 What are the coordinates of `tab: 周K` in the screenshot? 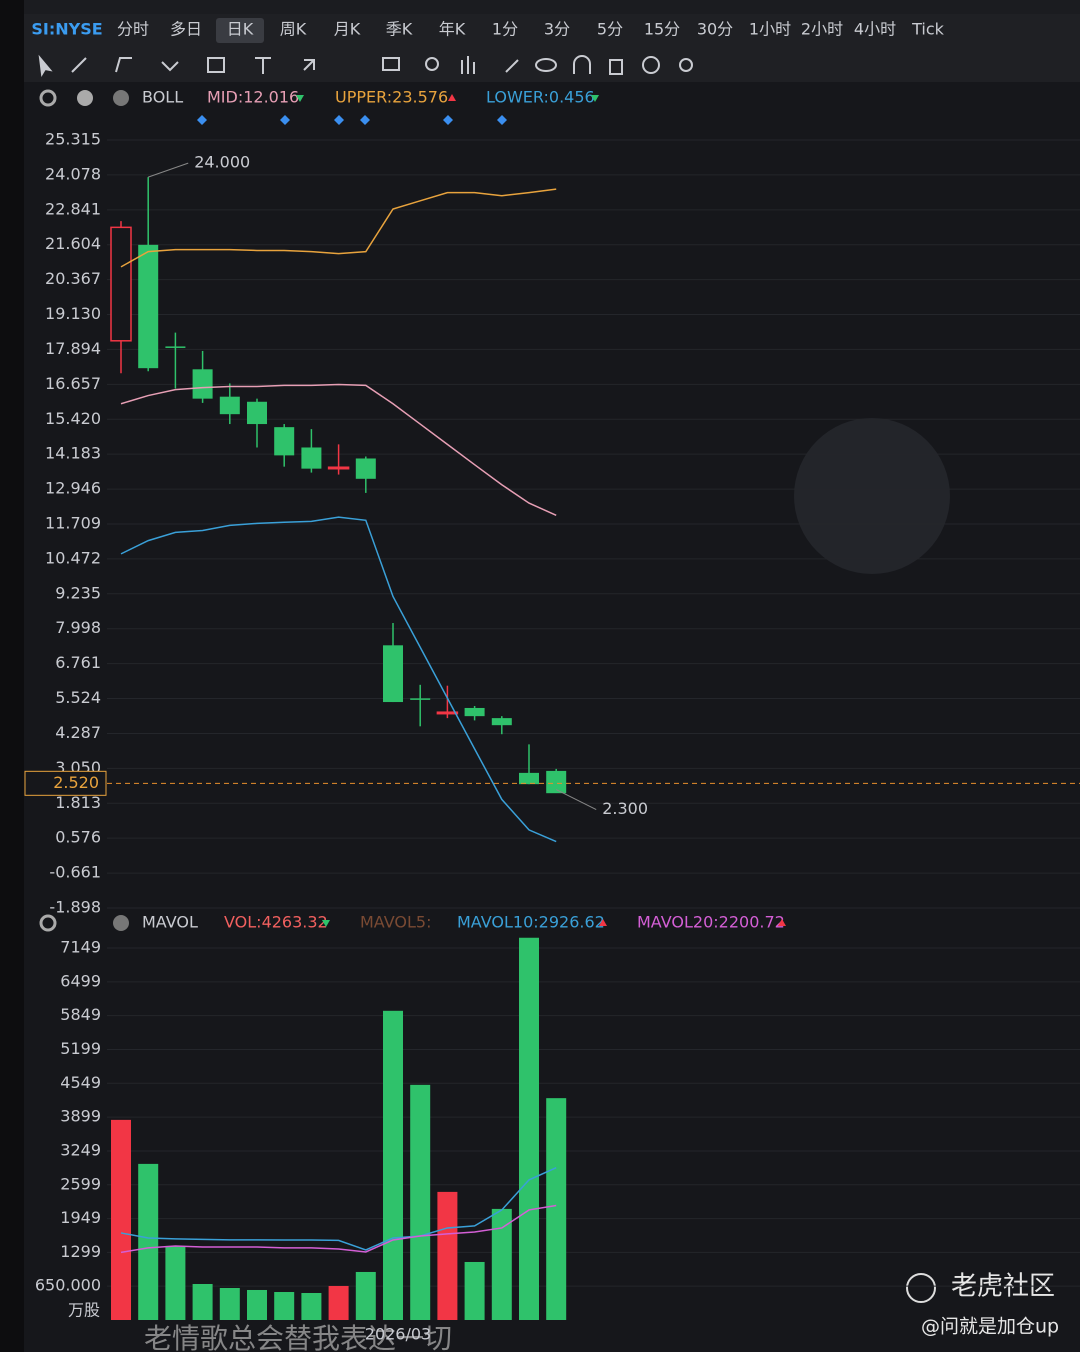 It's located at (293, 29).